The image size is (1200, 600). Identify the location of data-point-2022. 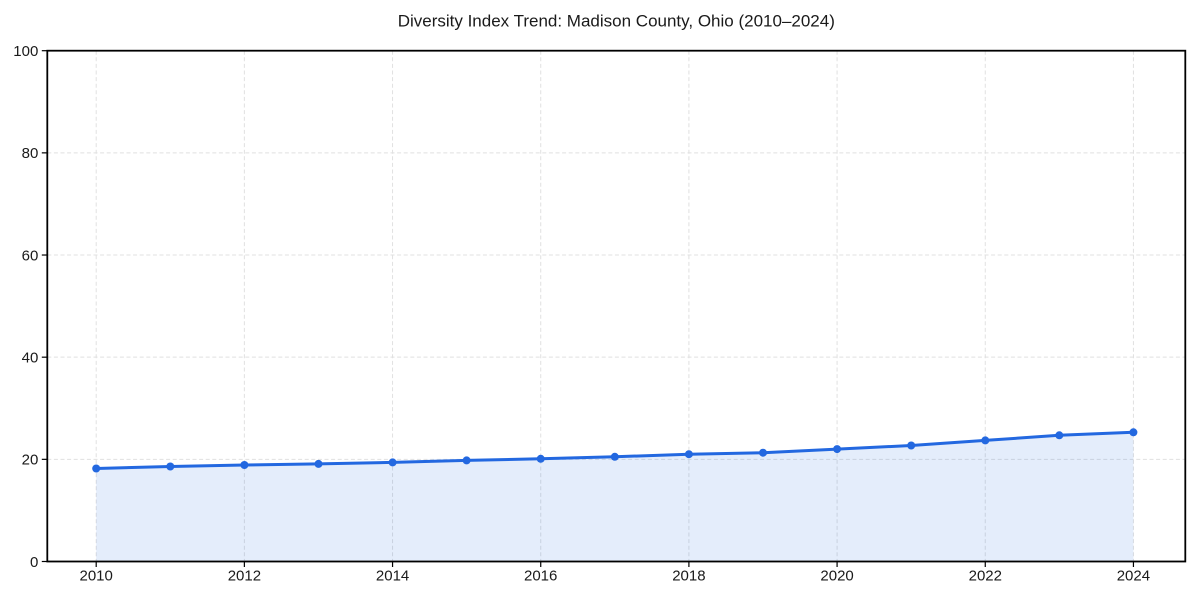
(985, 440).